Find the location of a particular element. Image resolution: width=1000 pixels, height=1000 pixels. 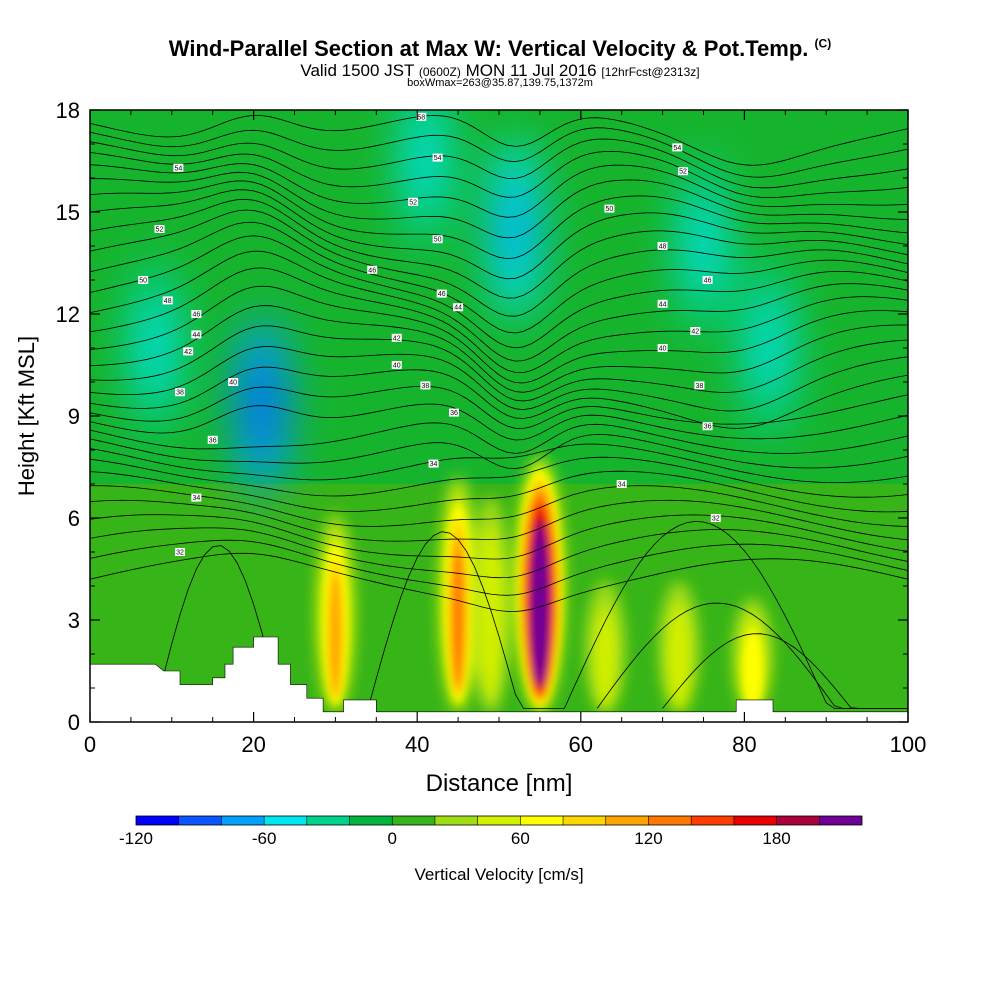

contour-label-15: 44 is located at coordinates (458, 307).